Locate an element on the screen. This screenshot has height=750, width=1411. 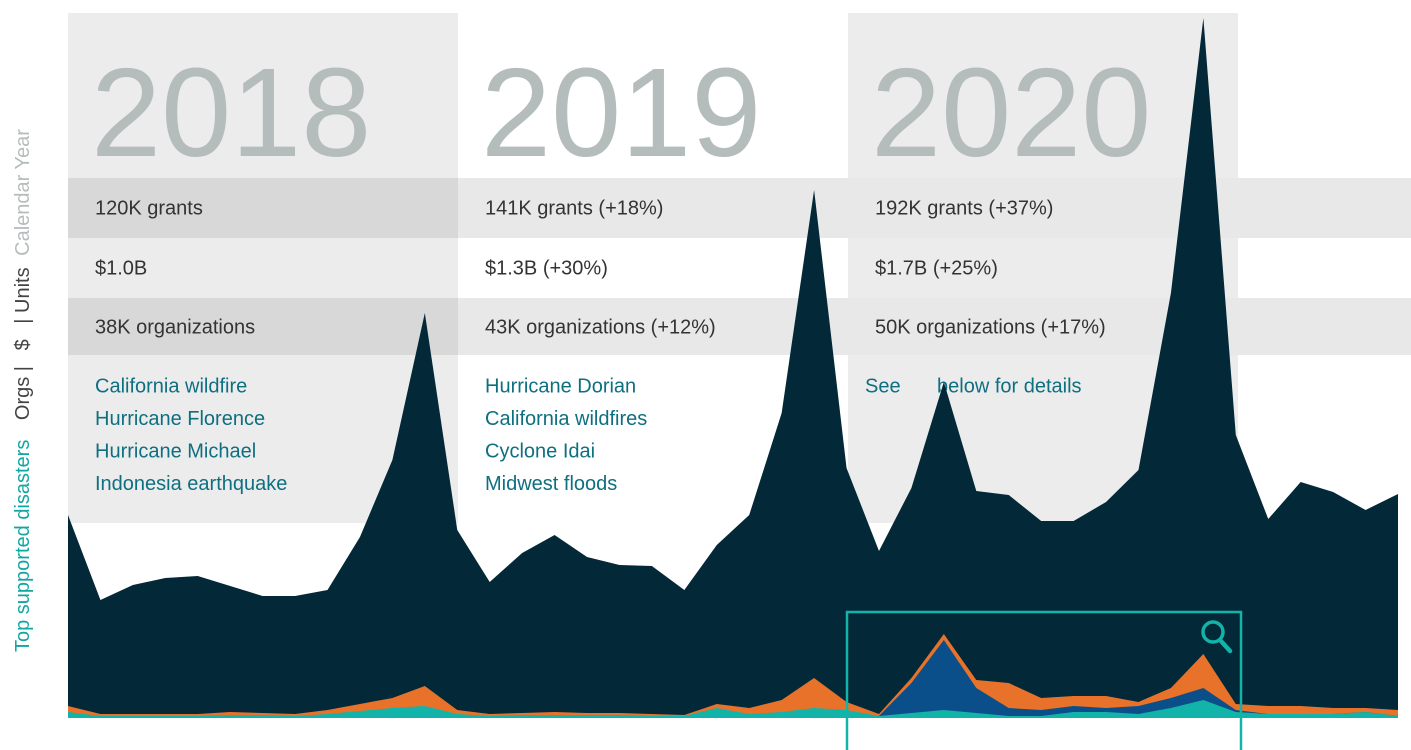
sidebar-item: $ is located at coordinates (23, 344).